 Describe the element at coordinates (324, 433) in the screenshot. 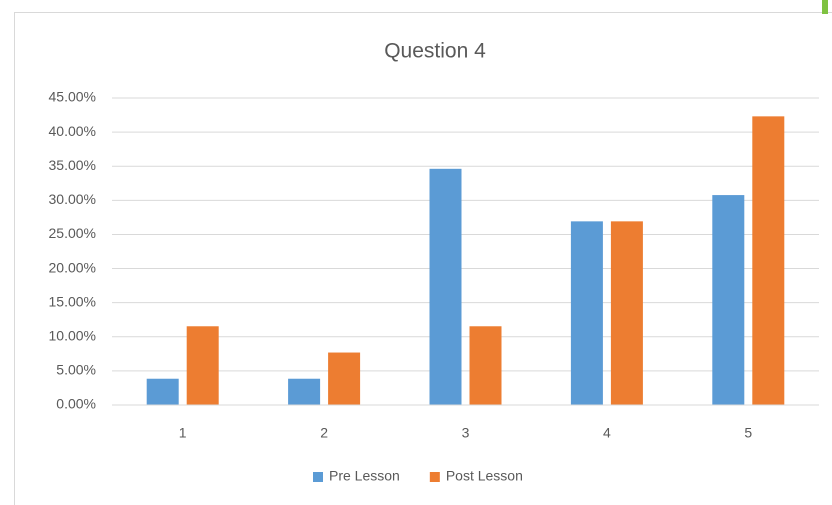

I see `x-tick-label: 2` at that location.